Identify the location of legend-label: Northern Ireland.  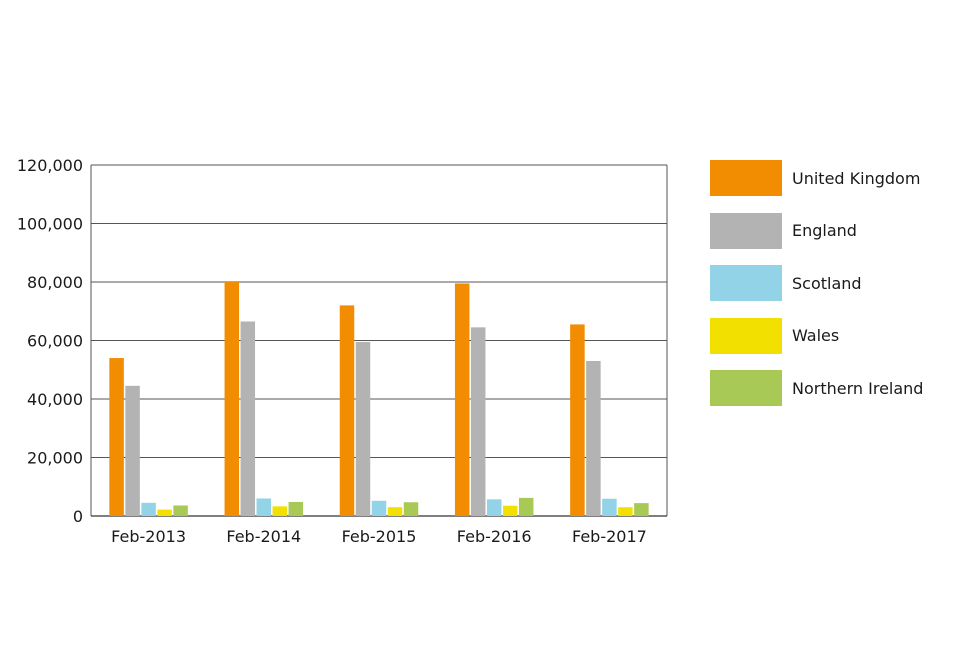
(858, 388).